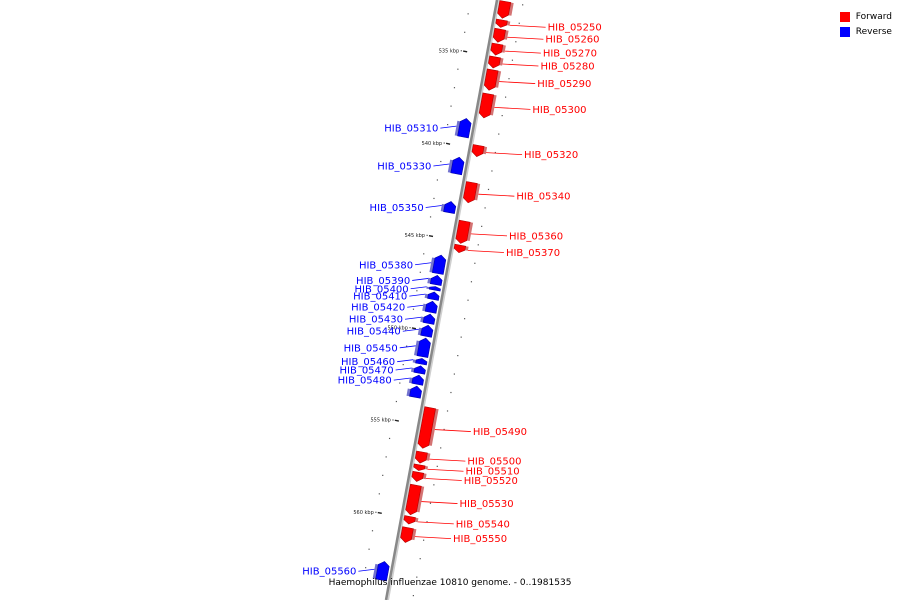  I want to click on gene-label-HIB_05380: HIB_05380, so click(386, 265).